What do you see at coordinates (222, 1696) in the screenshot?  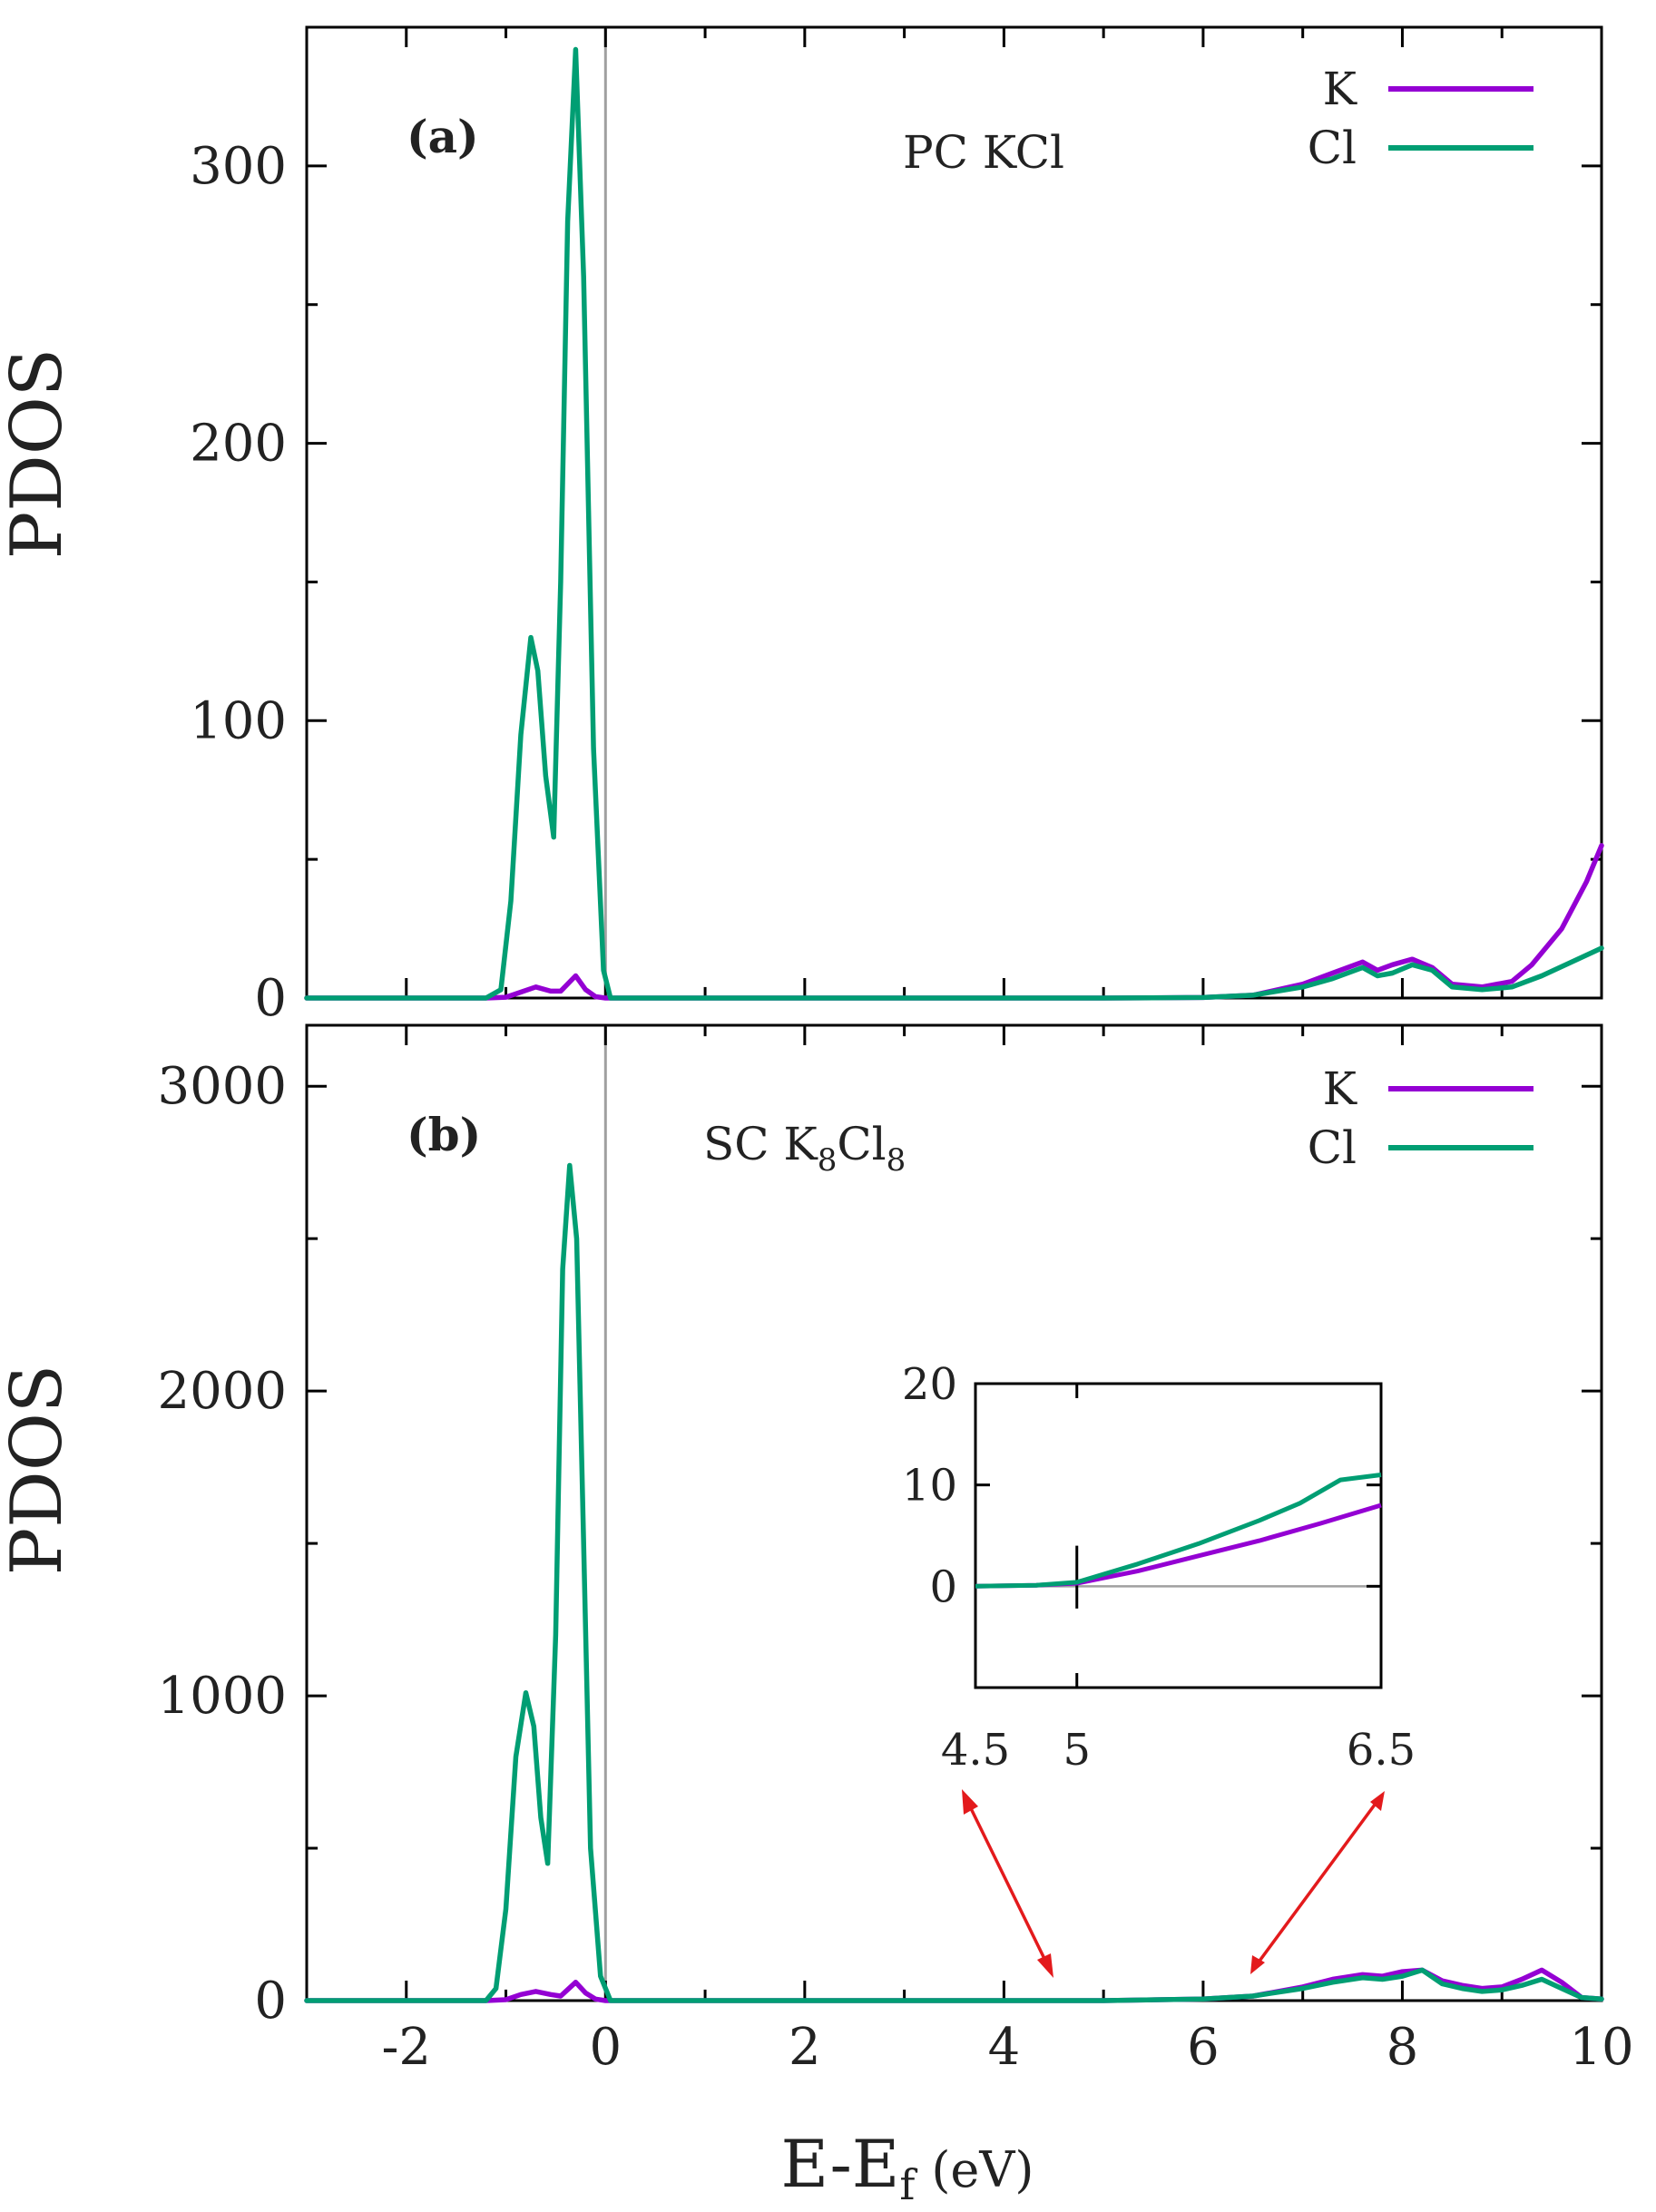 I see `y-tick-label: 1000` at bounding box center [222, 1696].